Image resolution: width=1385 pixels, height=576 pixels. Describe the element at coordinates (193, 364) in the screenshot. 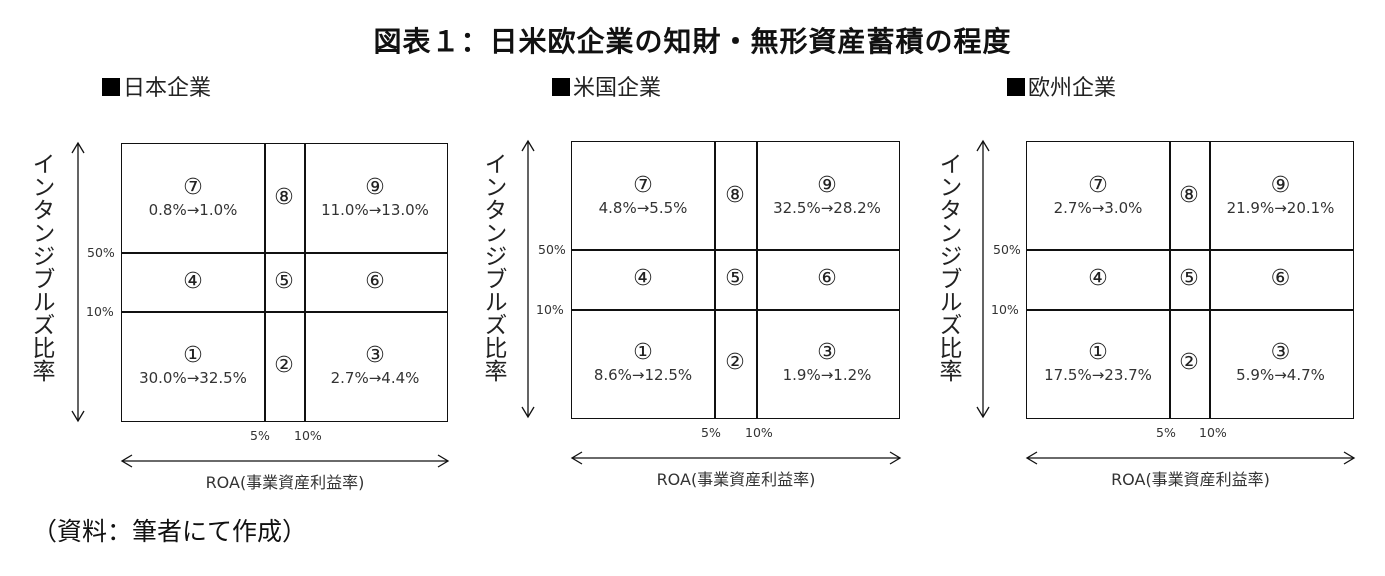

I see `cell-1: ① 30.0%→32.5%` at that location.